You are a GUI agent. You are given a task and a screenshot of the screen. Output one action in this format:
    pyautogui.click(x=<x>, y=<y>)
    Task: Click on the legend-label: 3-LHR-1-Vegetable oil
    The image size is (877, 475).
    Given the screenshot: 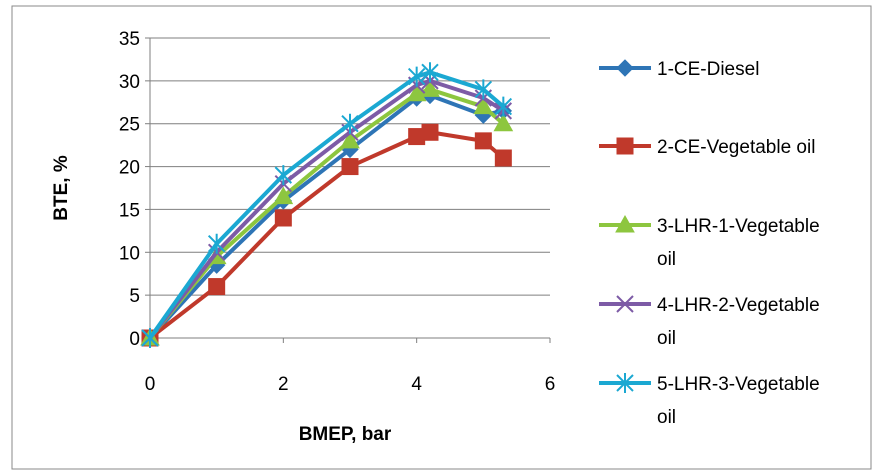 What is the action you would take?
    pyautogui.click(x=738, y=243)
    